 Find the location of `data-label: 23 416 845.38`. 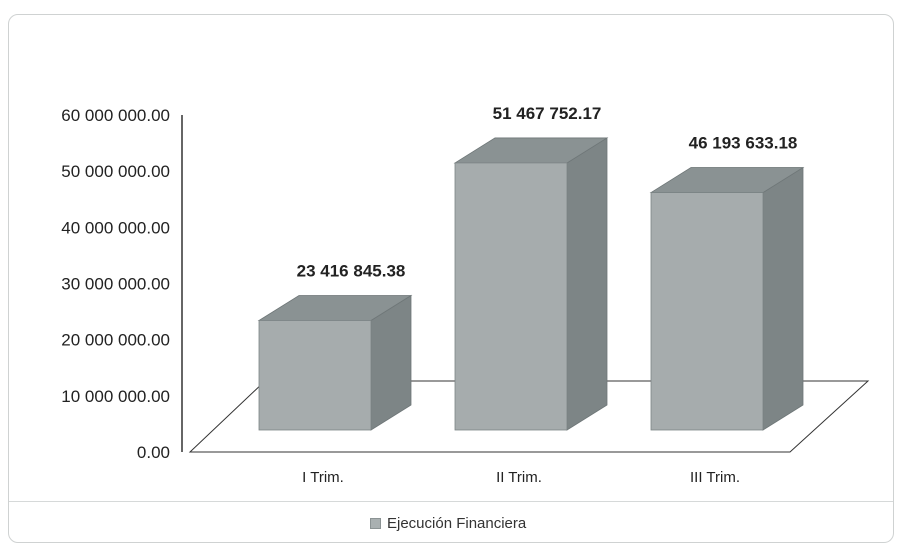

data-label: 23 416 845.38 is located at coordinates (351, 270).